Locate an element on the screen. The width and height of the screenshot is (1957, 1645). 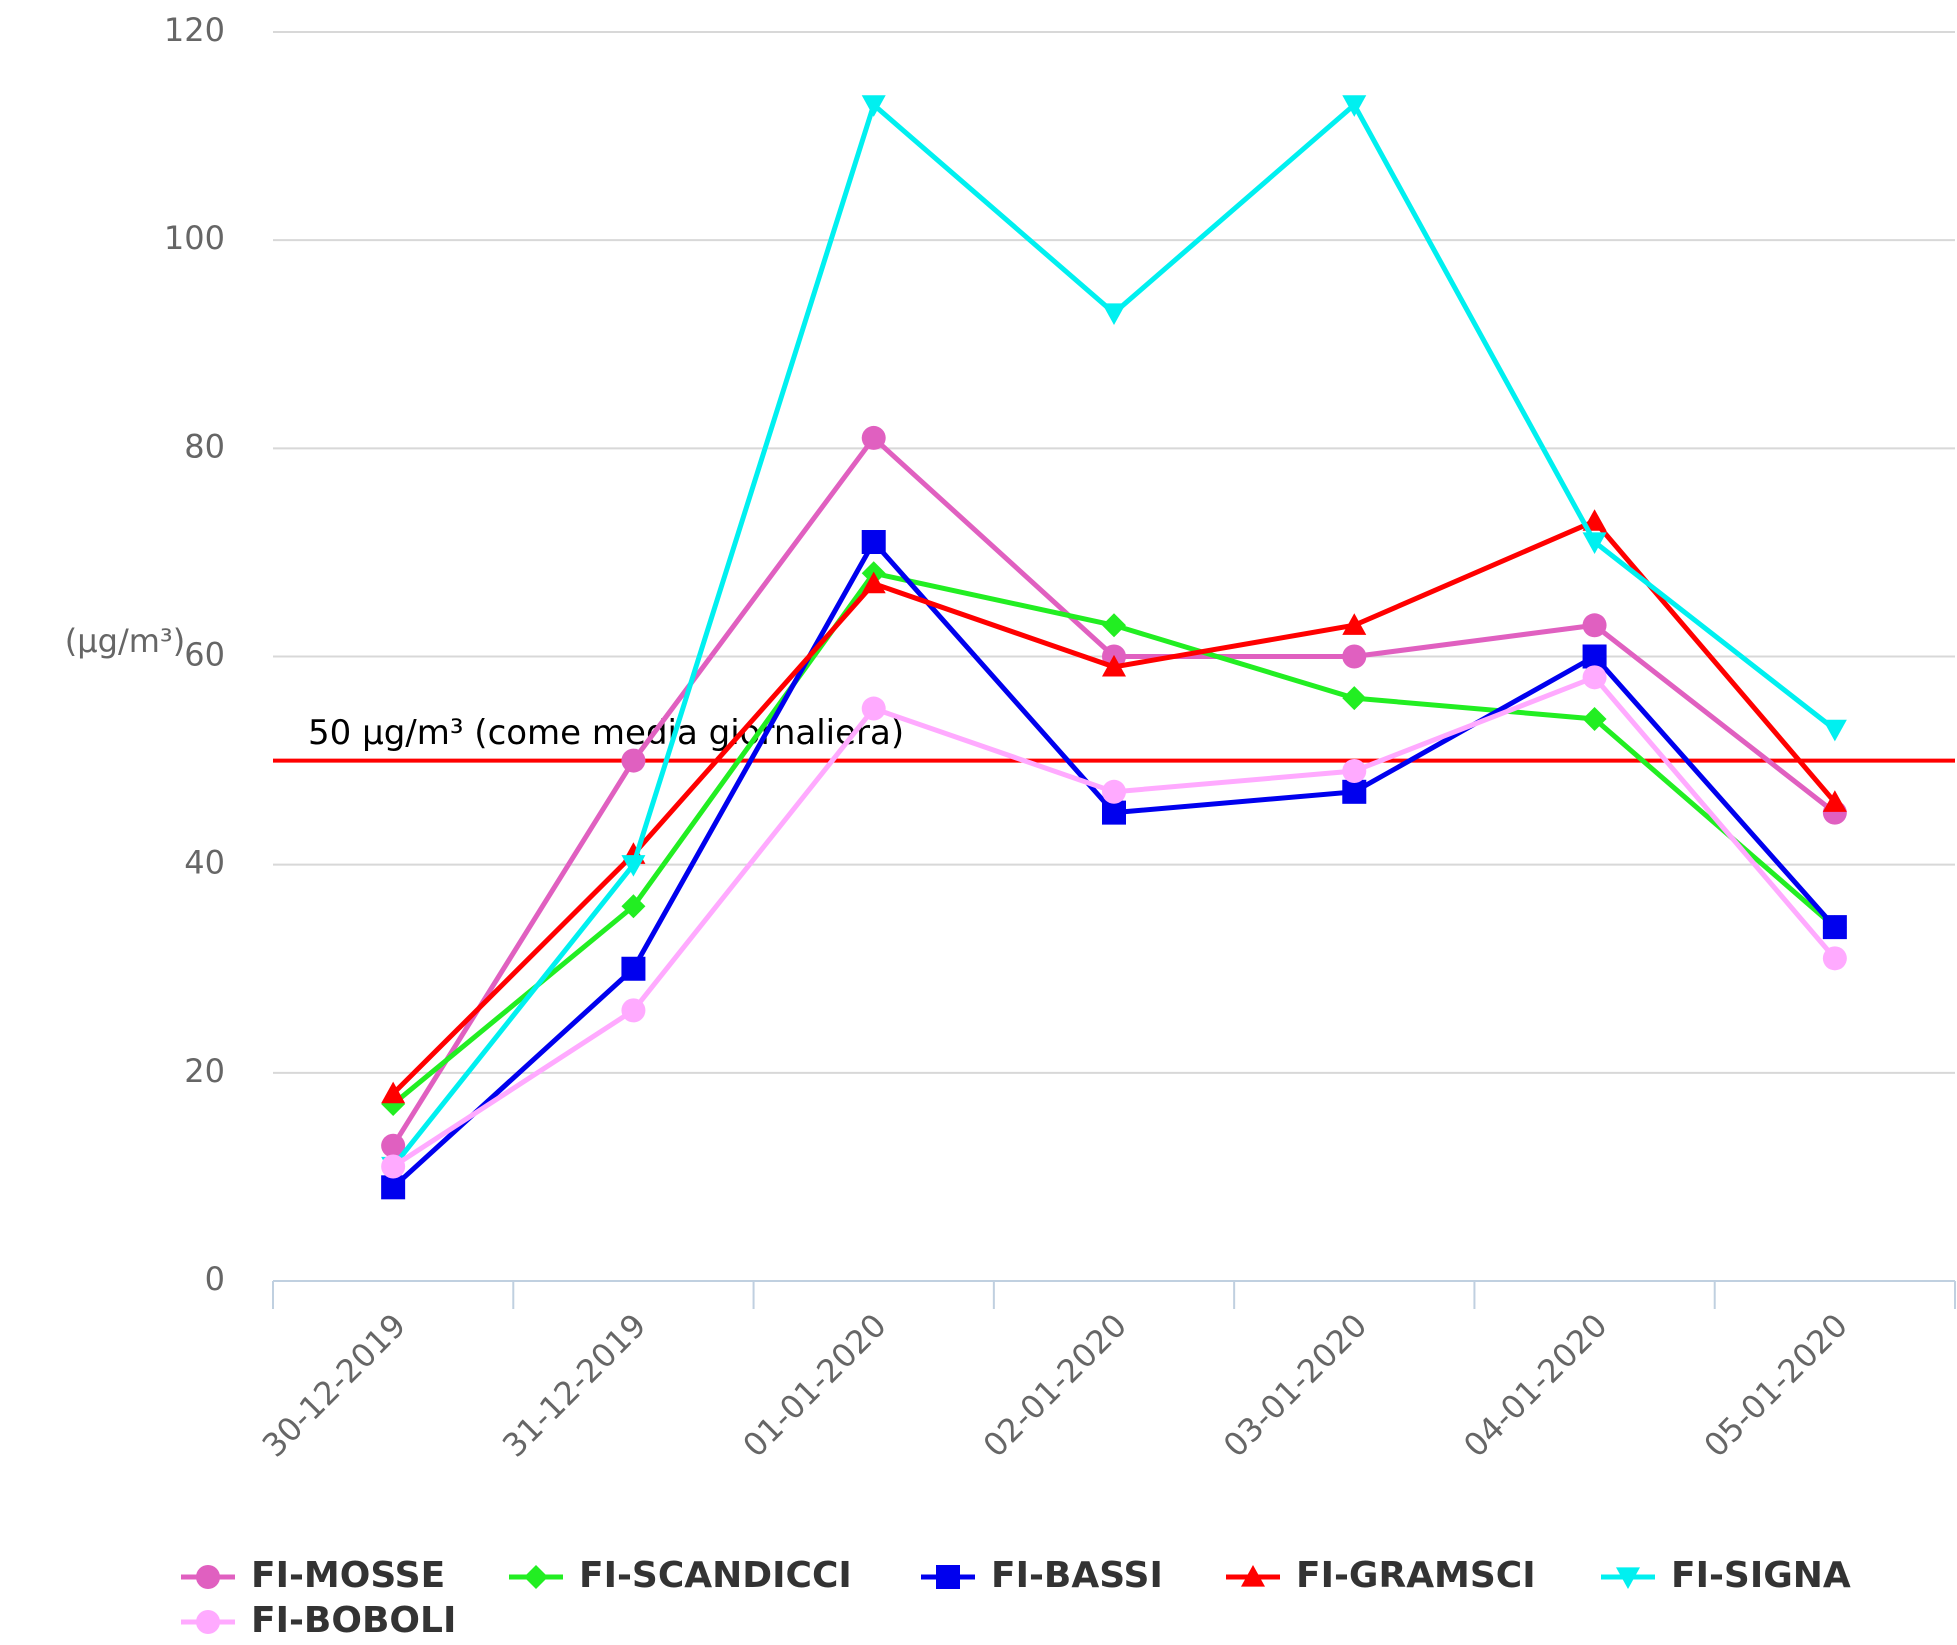
x-tick-label: 02-01-2020 is located at coordinates (1055, 1385).